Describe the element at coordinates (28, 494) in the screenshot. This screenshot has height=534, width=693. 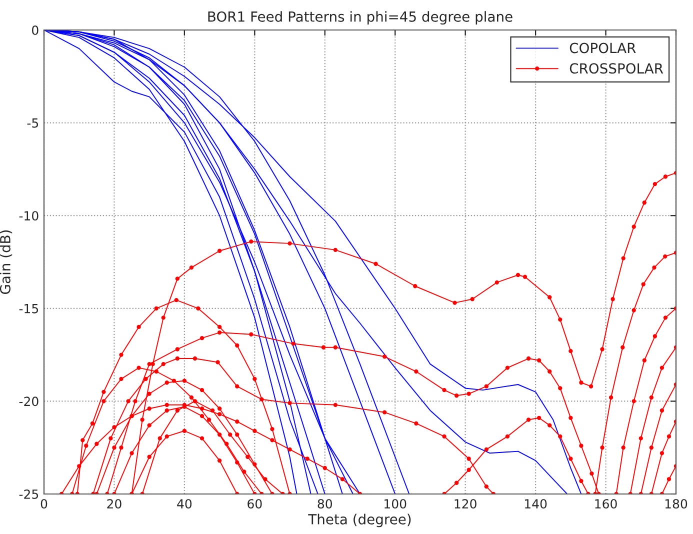
I see `y-tick-label: -25` at that location.